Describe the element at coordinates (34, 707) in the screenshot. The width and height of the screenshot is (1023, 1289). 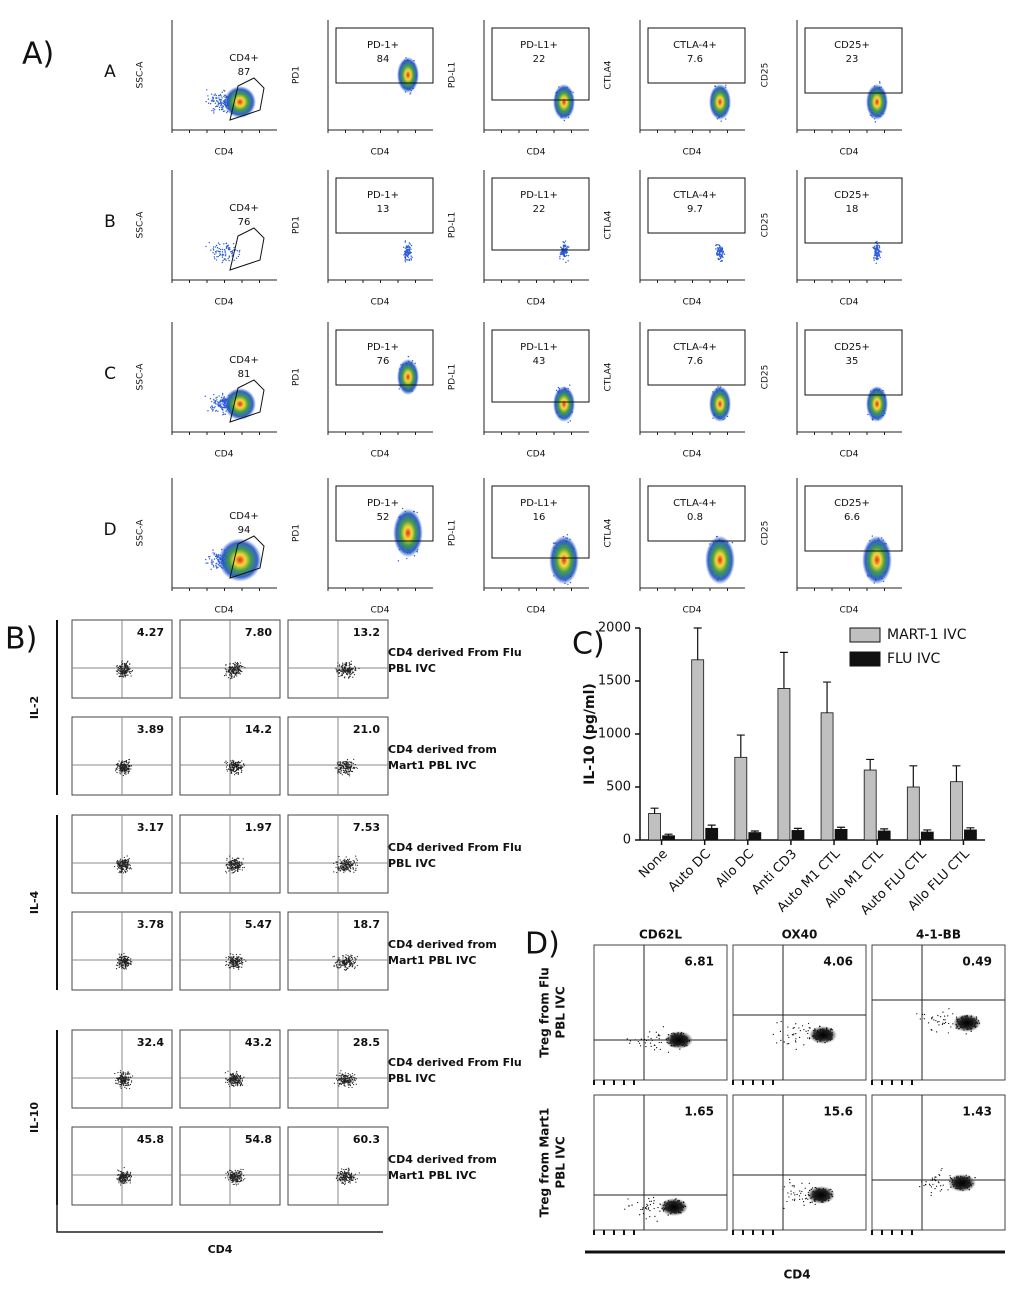
I see `group-label: IL-2` at that location.